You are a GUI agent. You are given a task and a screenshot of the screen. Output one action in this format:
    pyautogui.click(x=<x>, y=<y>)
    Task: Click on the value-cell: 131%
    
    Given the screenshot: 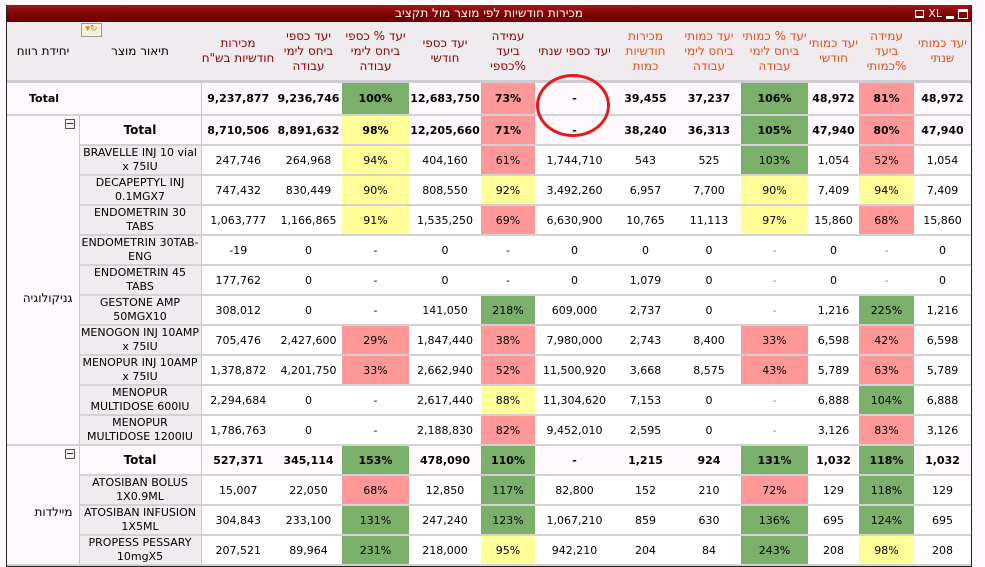 What is the action you would take?
    pyautogui.click(x=375, y=520)
    